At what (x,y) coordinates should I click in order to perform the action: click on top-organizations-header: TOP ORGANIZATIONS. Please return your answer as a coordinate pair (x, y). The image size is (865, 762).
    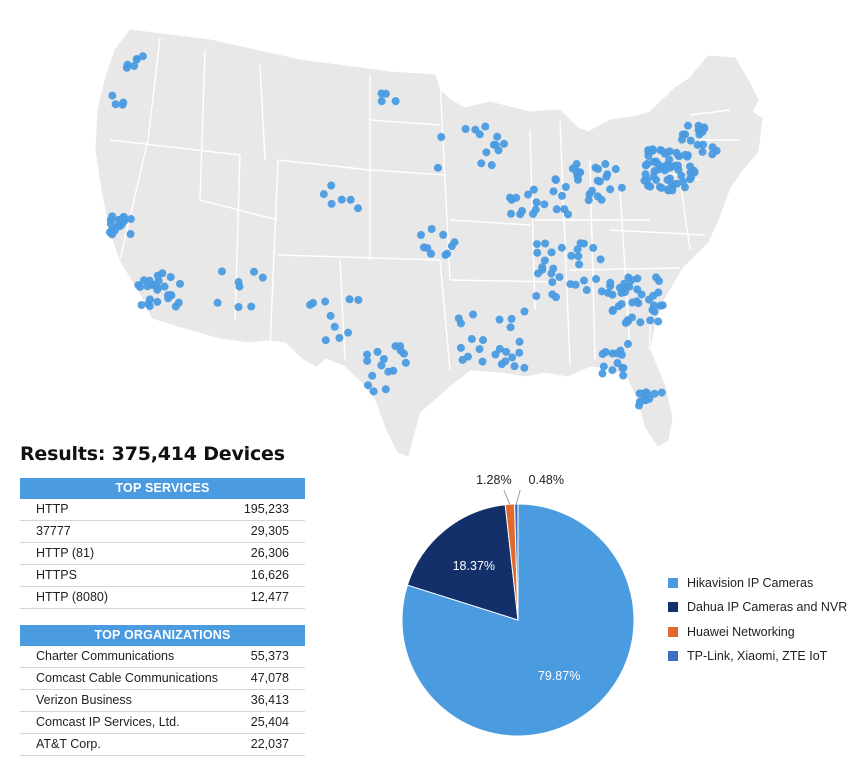
    Looking at the image, I should click on (162, 635).